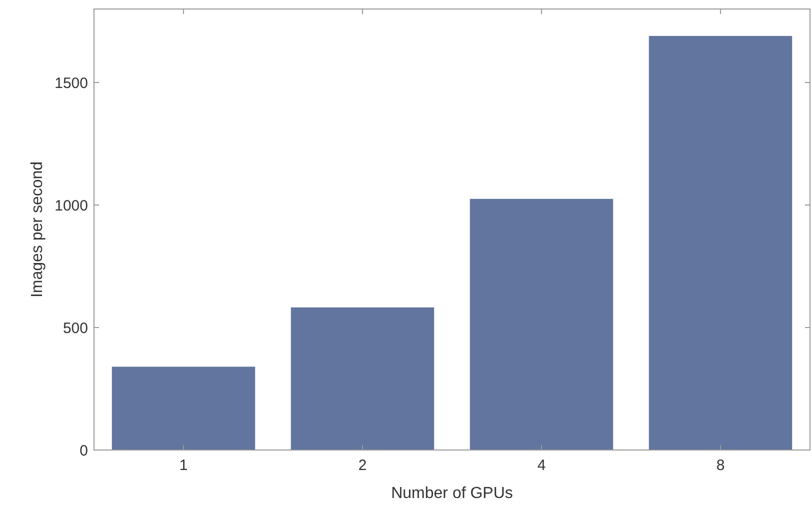 The height and width of the screenshot is (508, 812). Describe the element at coordinates (362, 465) in the screenshot. I see `x-tick-label: 2` at that location.